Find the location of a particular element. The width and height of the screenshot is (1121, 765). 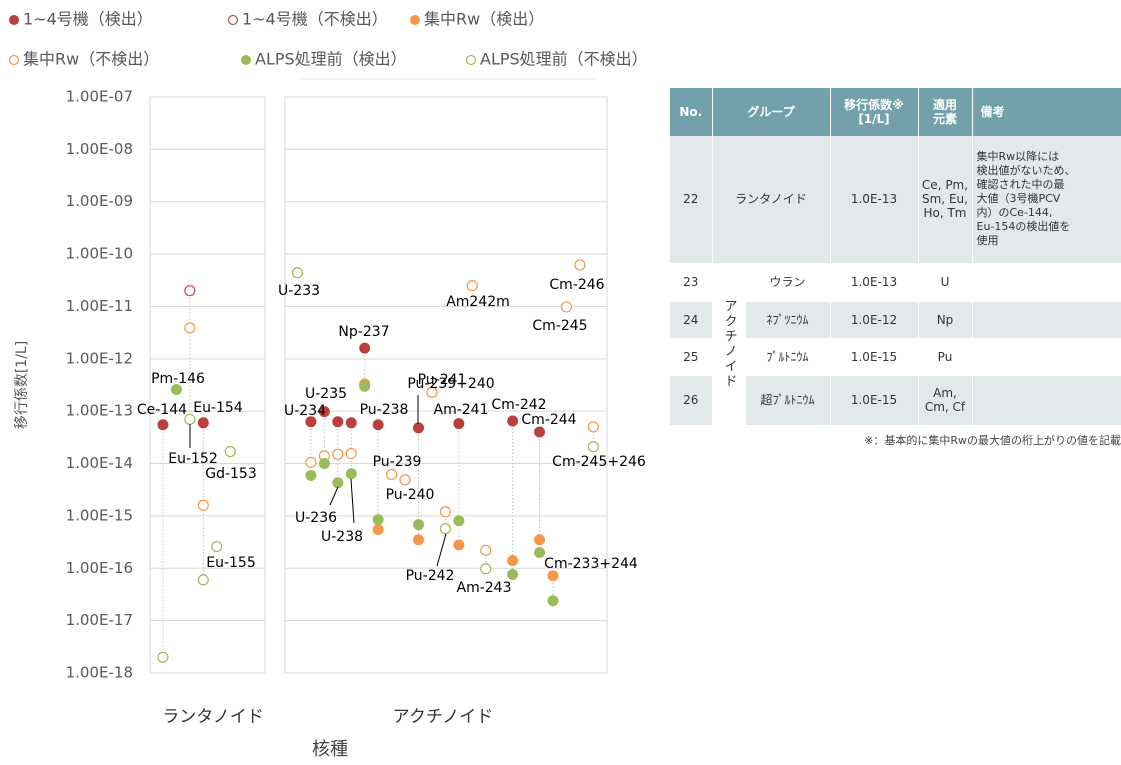

header-cell: 適用 元素 is located at coordinates (945, 112).